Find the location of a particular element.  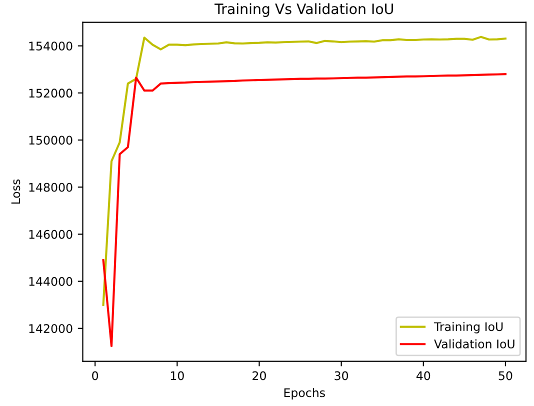

x-tick-label: 20 is located at coordinates (259, 375).